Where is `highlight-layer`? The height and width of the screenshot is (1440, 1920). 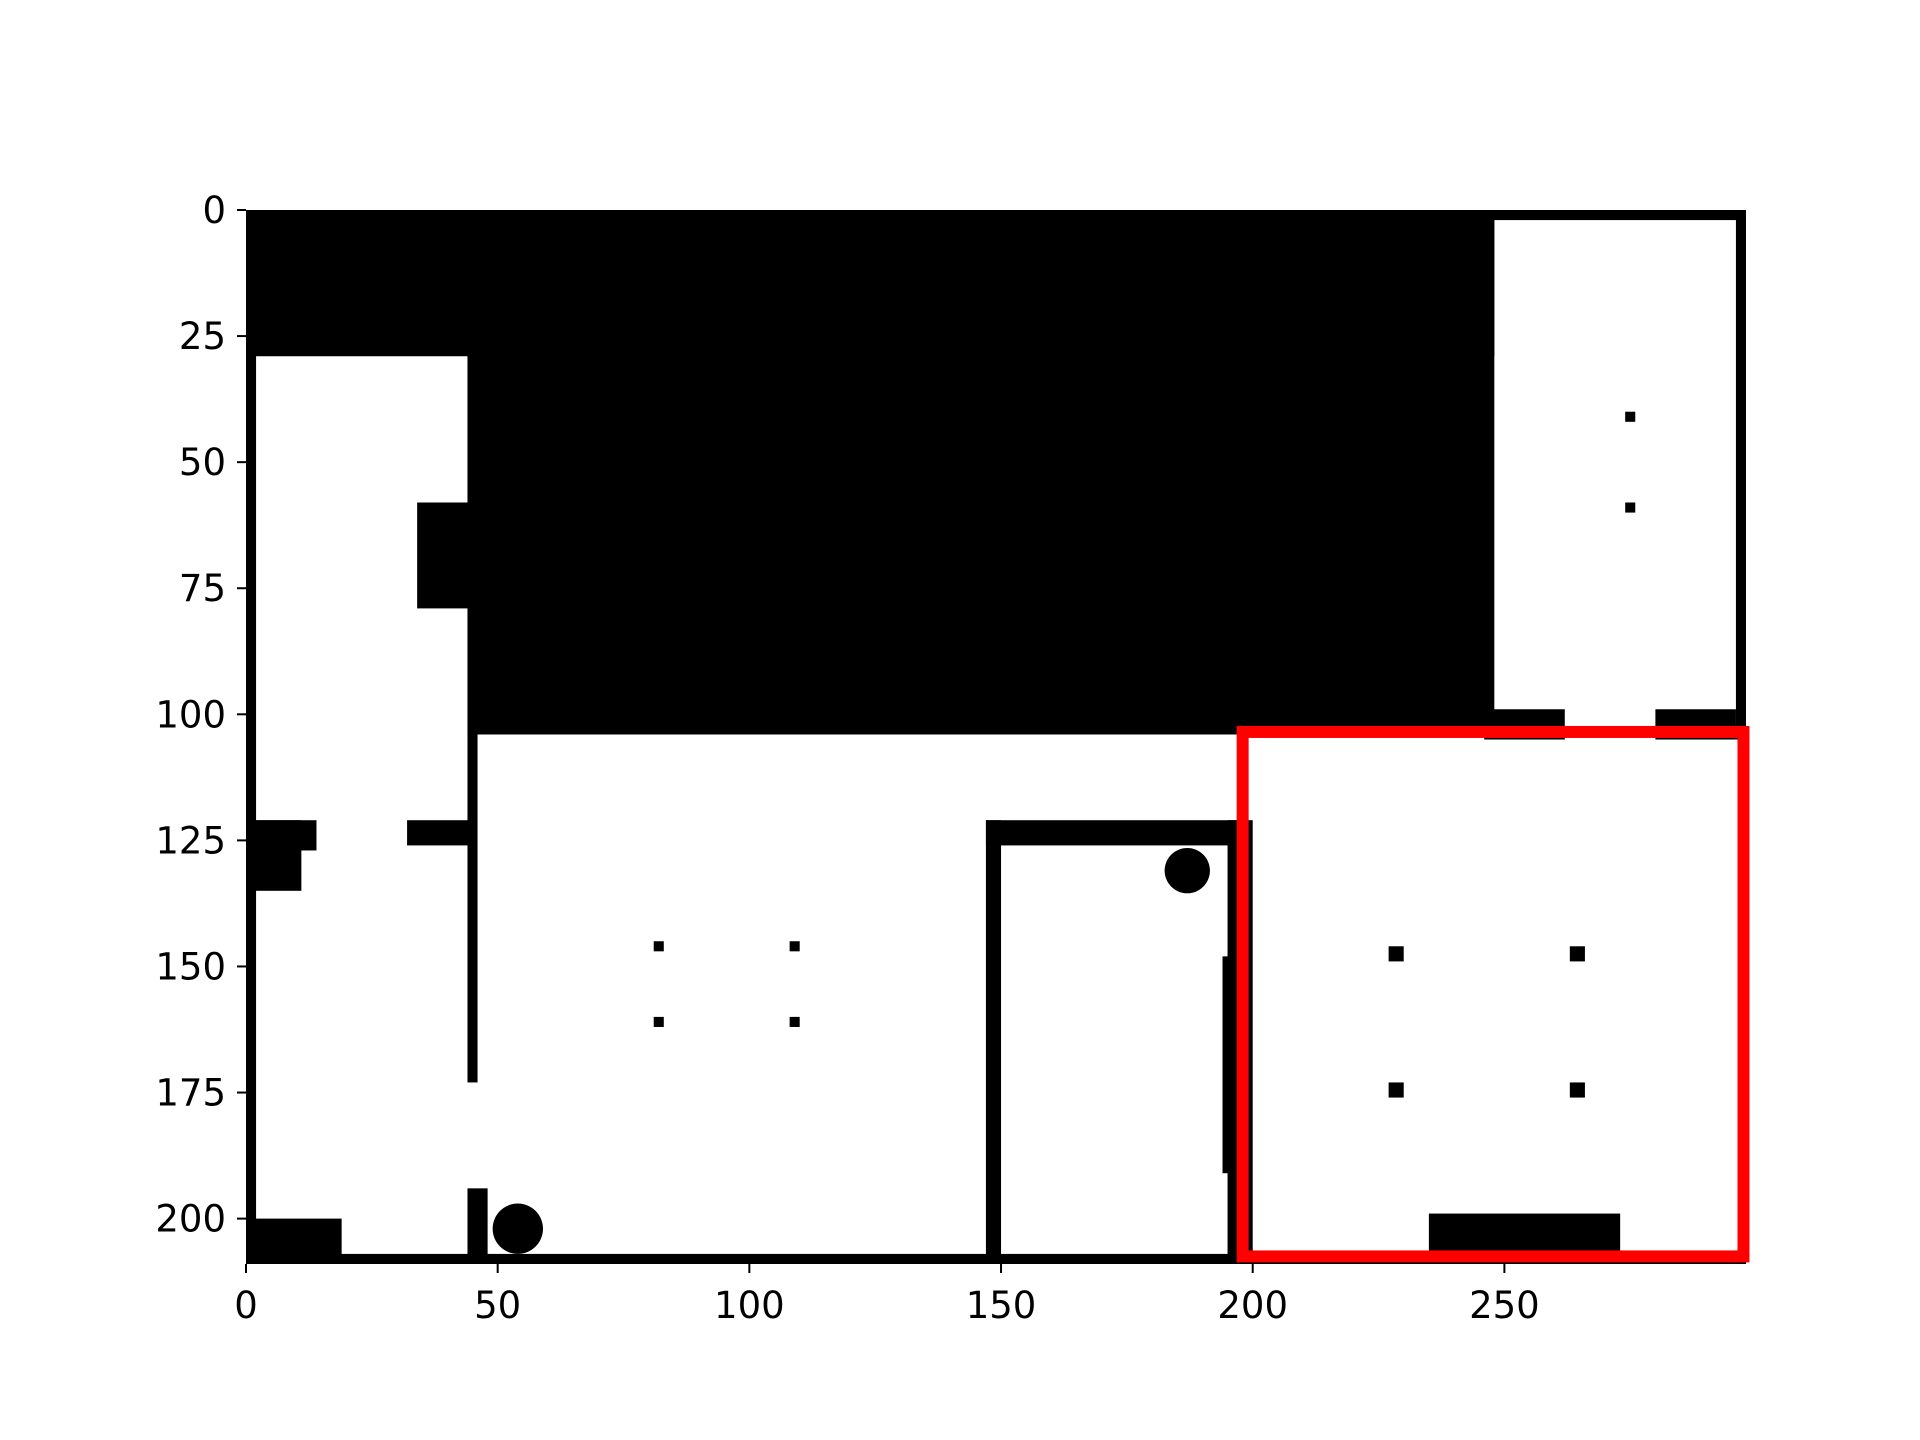
highlight-layer is located at coordinates (1493, 994).